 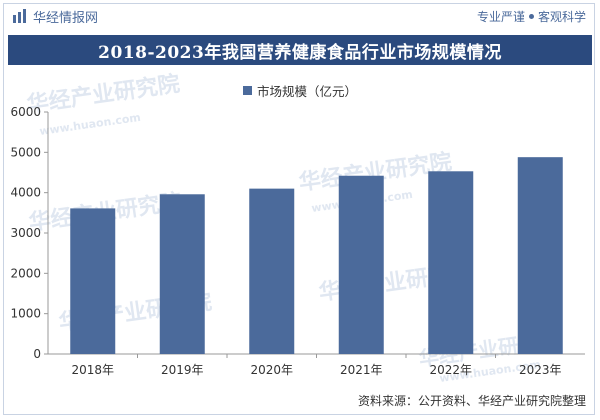 I want to click on legend: 市场规模（亿元）, so click(x=300, y=90).